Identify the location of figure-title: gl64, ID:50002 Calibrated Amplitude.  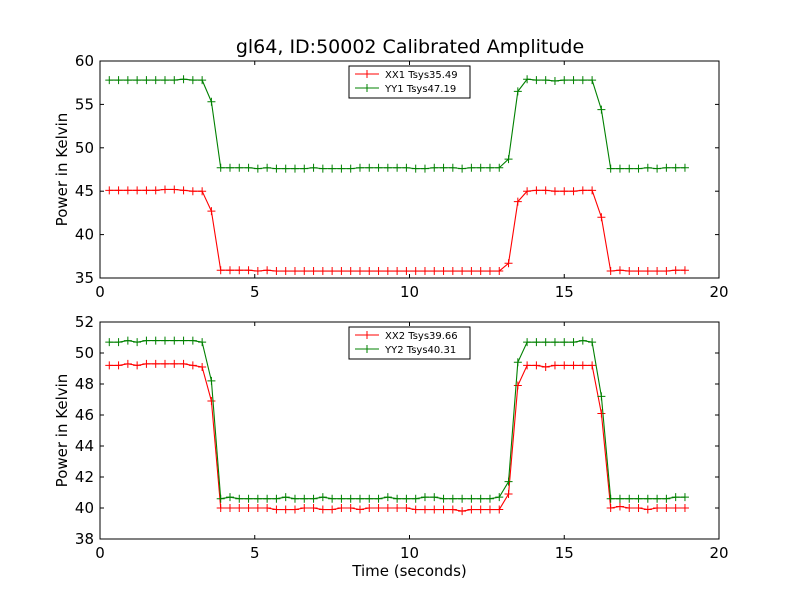
(410, 47).